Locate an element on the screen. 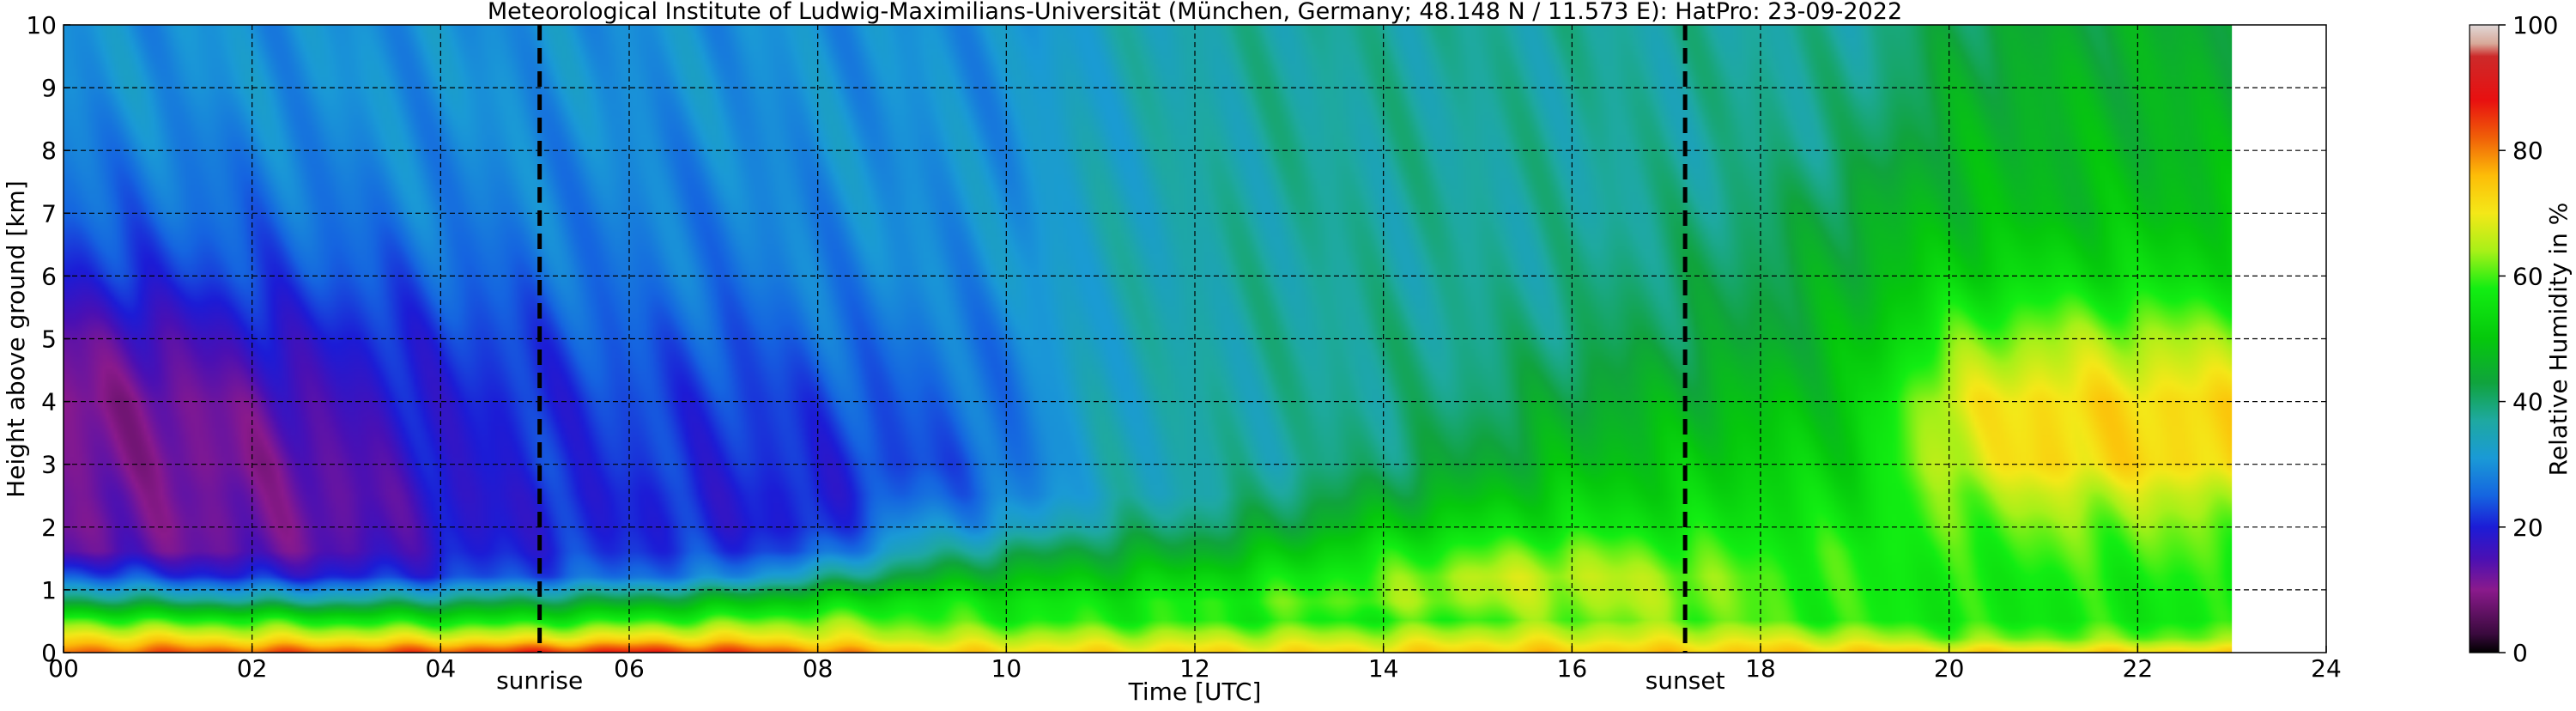  x-tick-label: 06 is located at coordinates (629, 668).